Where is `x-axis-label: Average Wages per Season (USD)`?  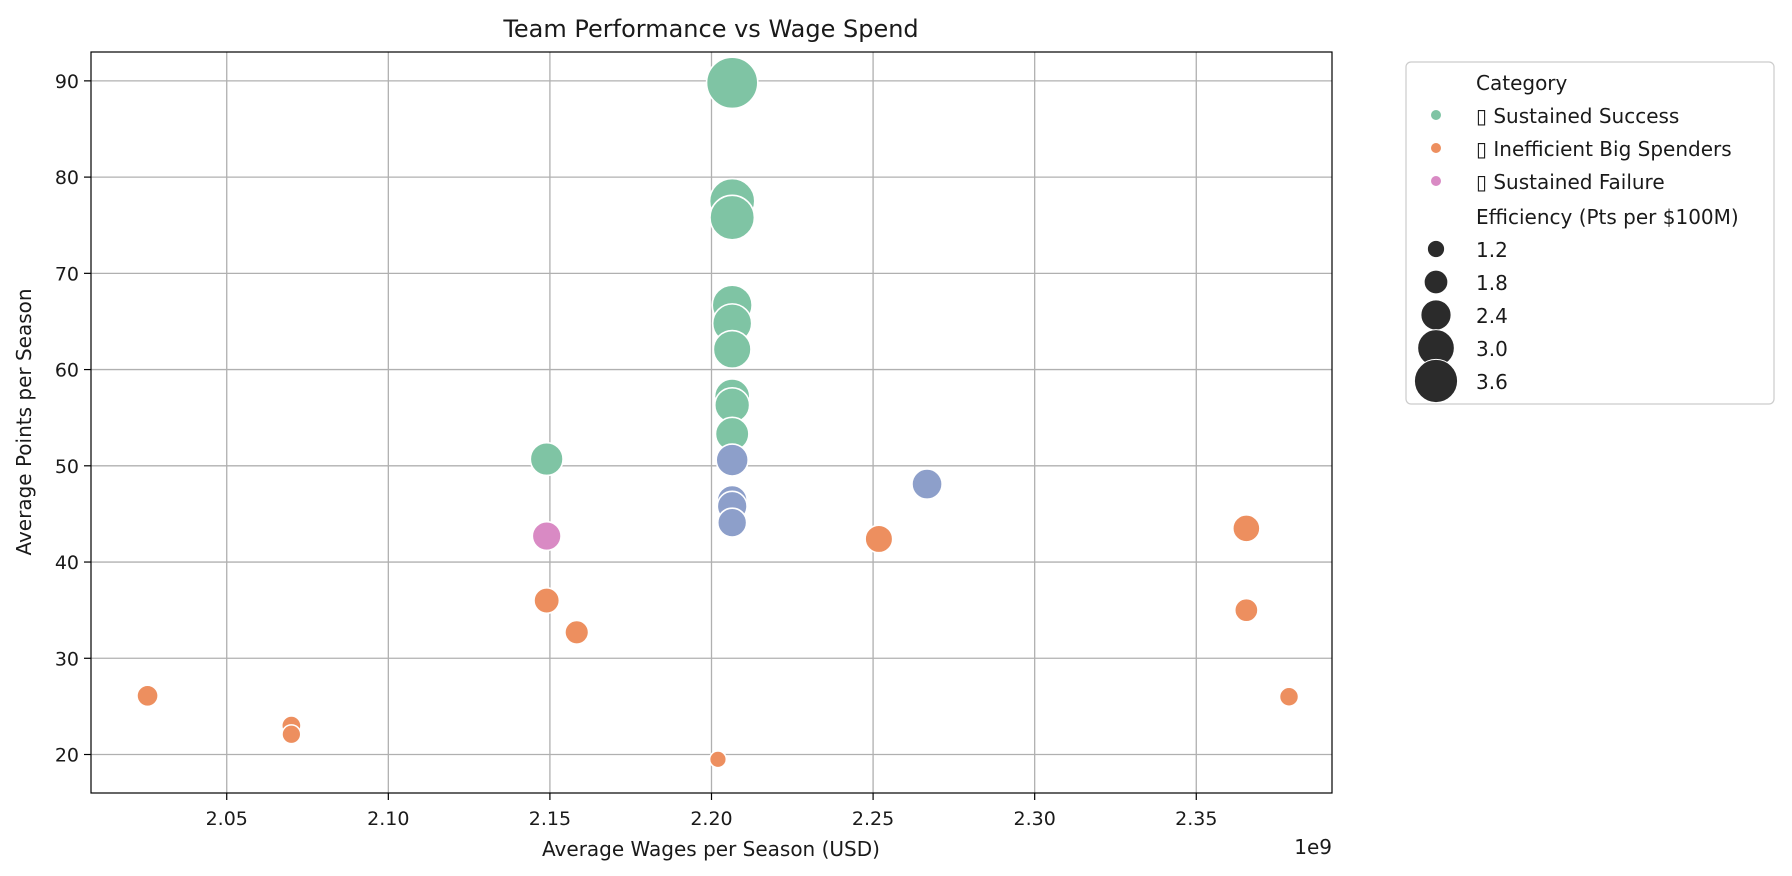
x-axis-label: Average Wages per Season (USD) is located at coordinates (711, 849).